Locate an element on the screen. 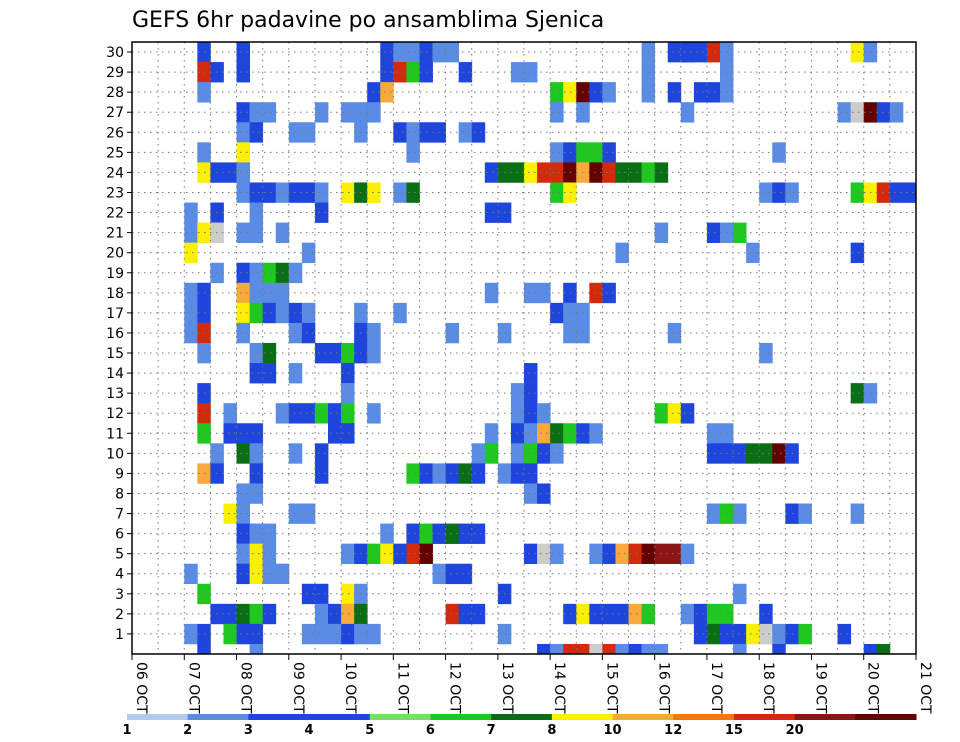 The width and height of the screenshot is (960, 742). colorbar-label: 3 is located at coordinates (248, 730).